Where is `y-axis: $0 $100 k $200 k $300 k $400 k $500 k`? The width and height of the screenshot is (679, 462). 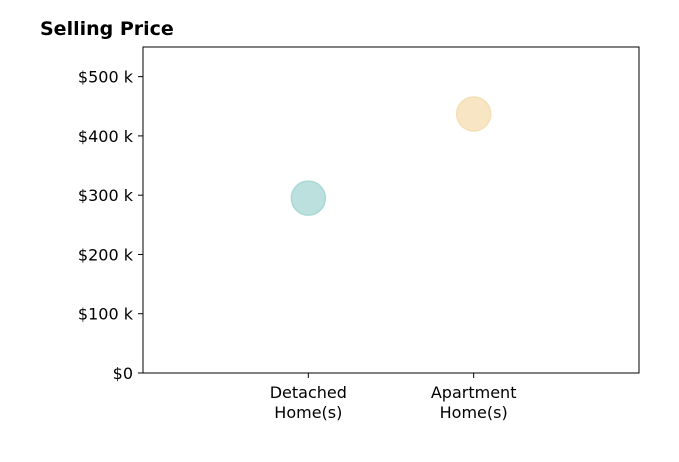 y-axis: $0 $100 k $200 k $300 k $400 k $500 k is located at coordinates (110, 225).